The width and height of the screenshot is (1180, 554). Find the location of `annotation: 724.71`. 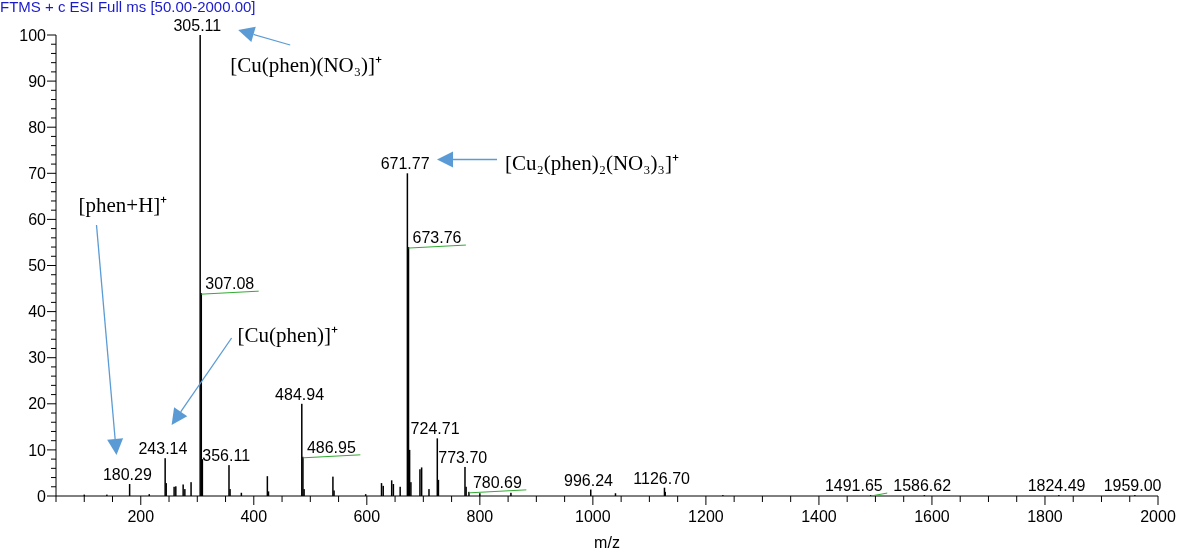

annotation: 724.71 is located at coordinates (435, 429).